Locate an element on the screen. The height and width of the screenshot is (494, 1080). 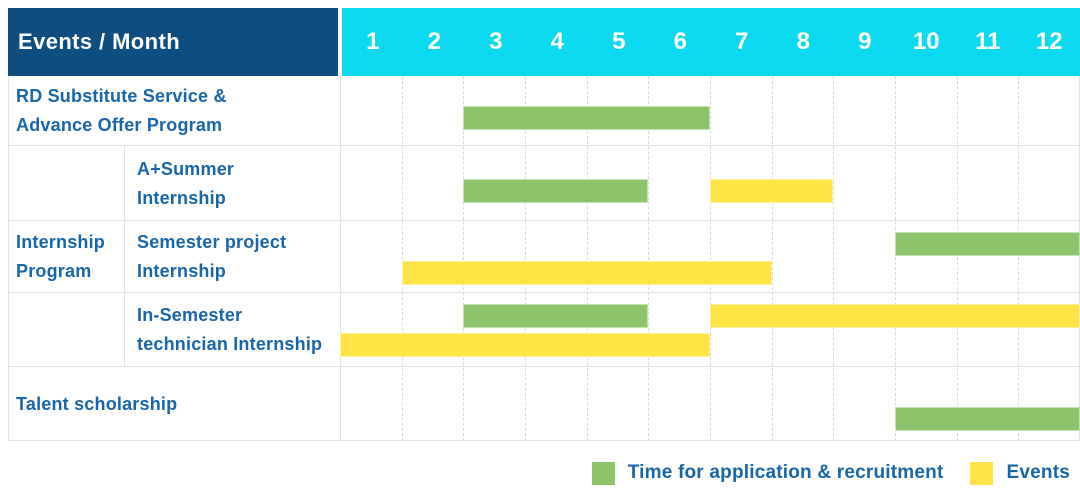
month-label: 8 is located at coordinates (803, 41).